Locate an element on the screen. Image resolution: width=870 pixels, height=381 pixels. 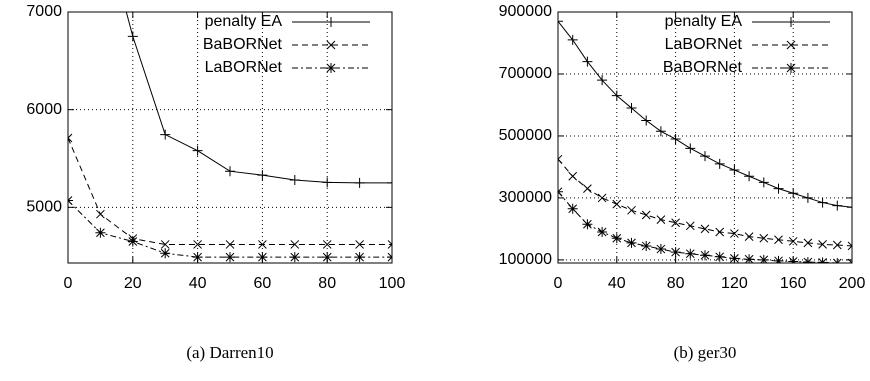
x-tick-label: 120 is located at coordinates (734, 283).